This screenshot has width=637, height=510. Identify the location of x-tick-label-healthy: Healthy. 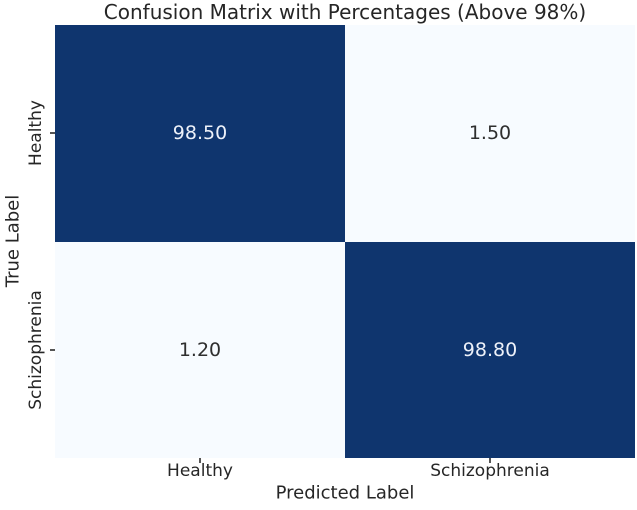
(200, 471).